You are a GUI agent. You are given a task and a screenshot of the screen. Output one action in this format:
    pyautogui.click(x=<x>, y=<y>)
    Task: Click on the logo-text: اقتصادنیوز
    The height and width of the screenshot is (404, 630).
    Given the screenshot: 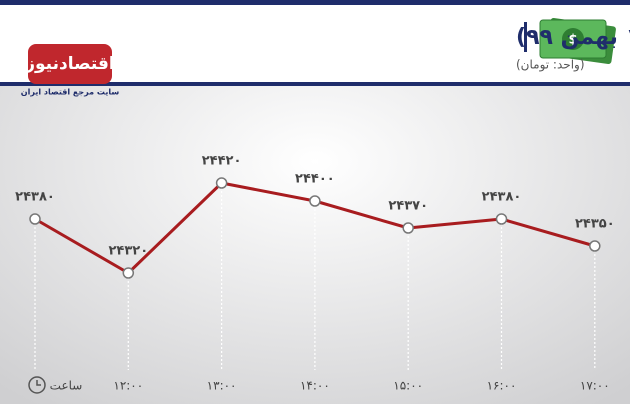 What is the action you would take?
    pyautogui.click(x=69, y=64)
    